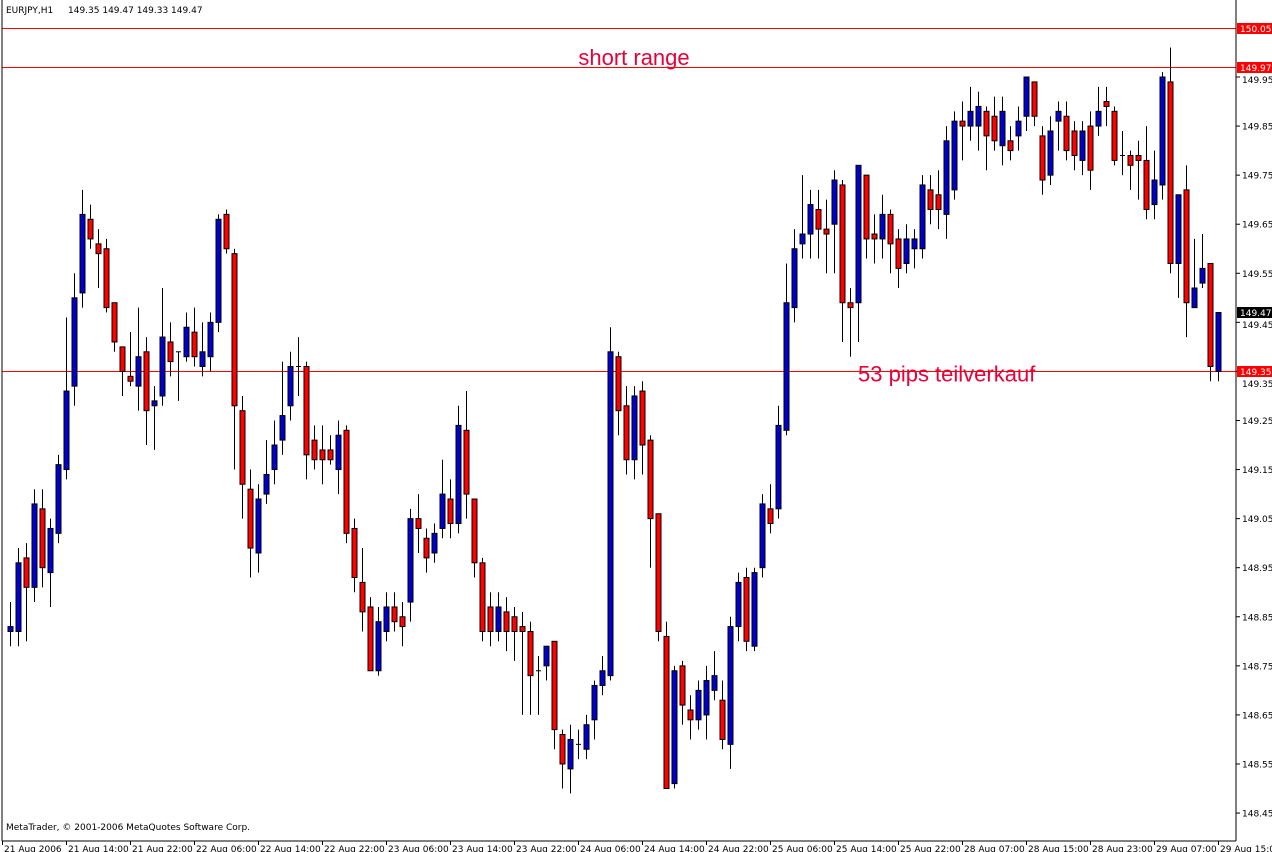 The height and width of the screenshot is (852, 1272). What do you see at coordinates (930, 848) in the screenshot?
I see `time-tick-label: 25 Aug 22:00` at bounding box center [930, 848].